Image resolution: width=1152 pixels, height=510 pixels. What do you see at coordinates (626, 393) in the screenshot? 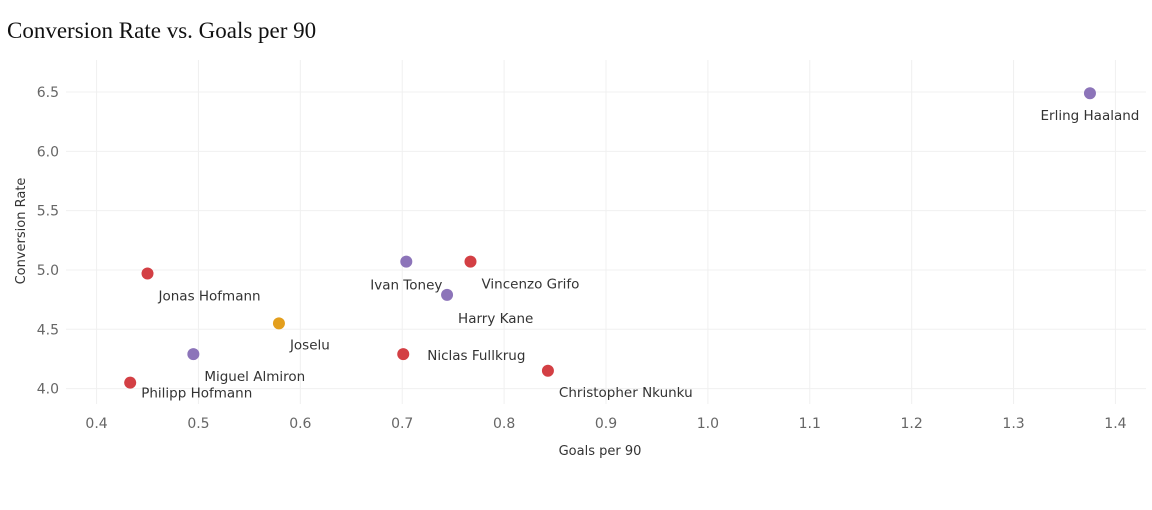
I see `data-point-label: Christopher Nkunku` at bounding box center [626, 393].